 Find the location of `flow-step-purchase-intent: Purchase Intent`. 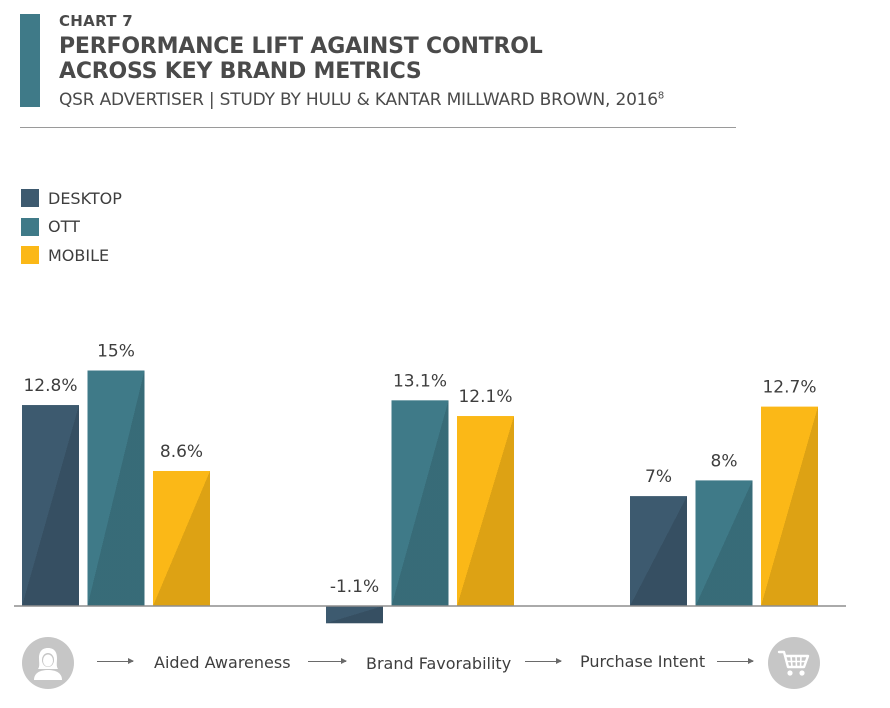

flow-step-purchase-intent: Purchase Intent is located at coordinates (643, 661).